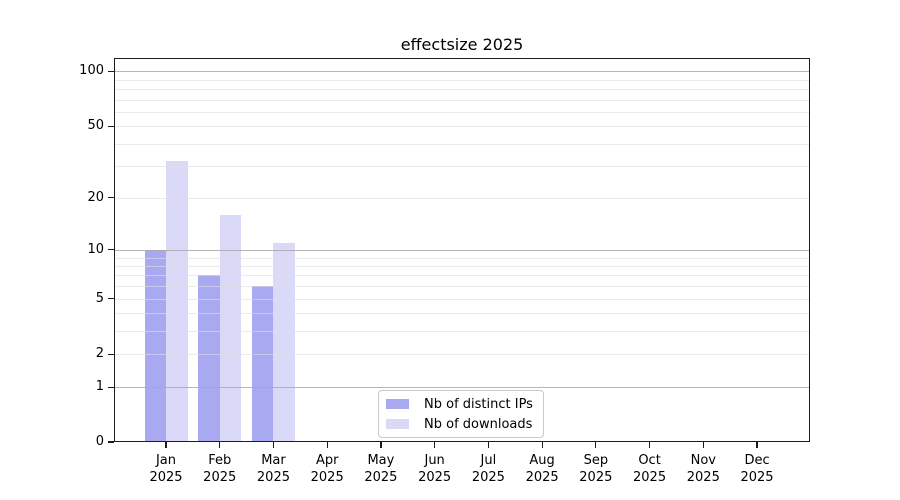 This screenshot has height=500, width=900. I want to click on chart-title: effectsize 2025, so click(462, 44).